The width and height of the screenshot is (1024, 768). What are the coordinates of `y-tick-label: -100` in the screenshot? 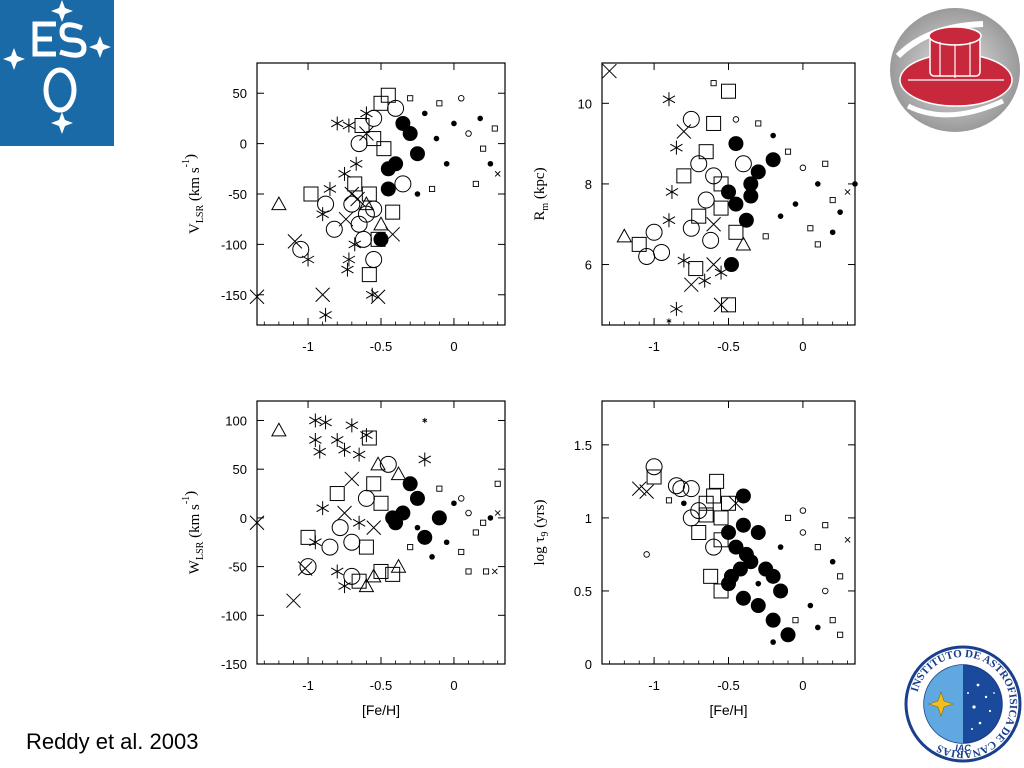 It's located at (234, 615).